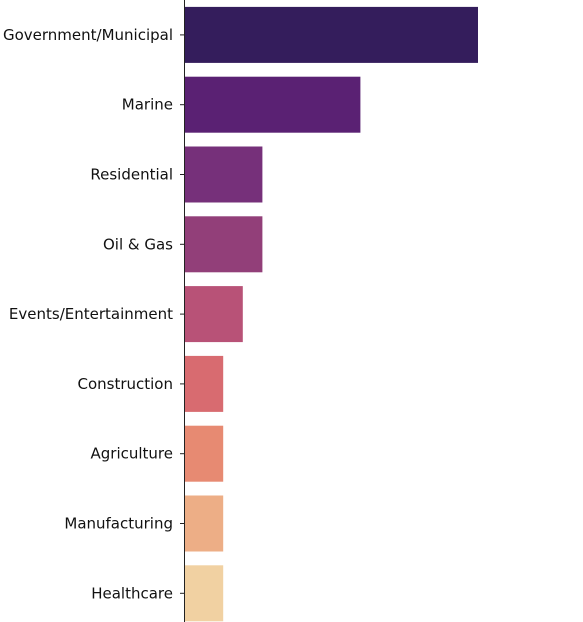  What do you see at coordinates (331, 34) in the screenshot?
I see `bar-government-municipal` at bounding box center [331, 34].